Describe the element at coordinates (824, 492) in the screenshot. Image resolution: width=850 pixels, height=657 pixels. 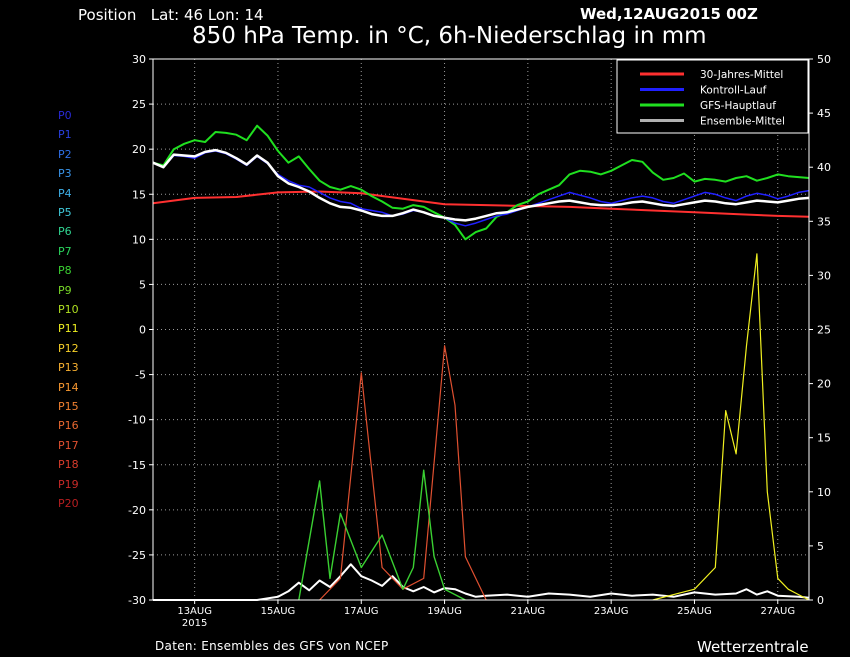
I see `right-tick-label: 10` at that location.